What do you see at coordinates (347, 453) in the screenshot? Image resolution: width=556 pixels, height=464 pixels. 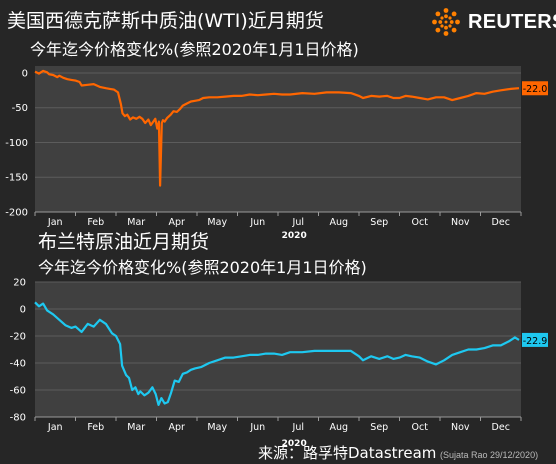 I see `source-note: 来源：路孚特Datastream` at bounding box center [347, 453].